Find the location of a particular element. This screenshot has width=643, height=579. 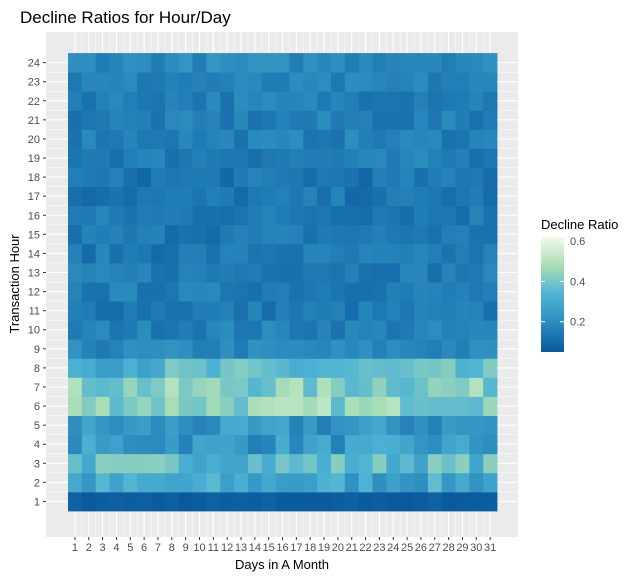

x-tick-label: 6 is located at coordinates (144, 548).